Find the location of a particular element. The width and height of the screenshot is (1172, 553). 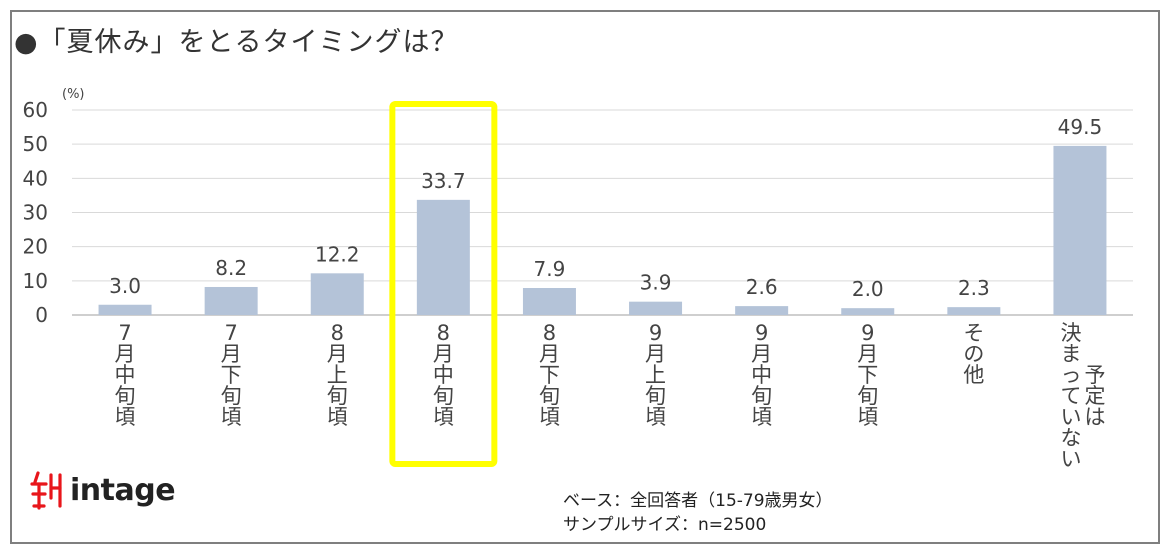

intage-logo: intage is located at coordinates (103, 490).